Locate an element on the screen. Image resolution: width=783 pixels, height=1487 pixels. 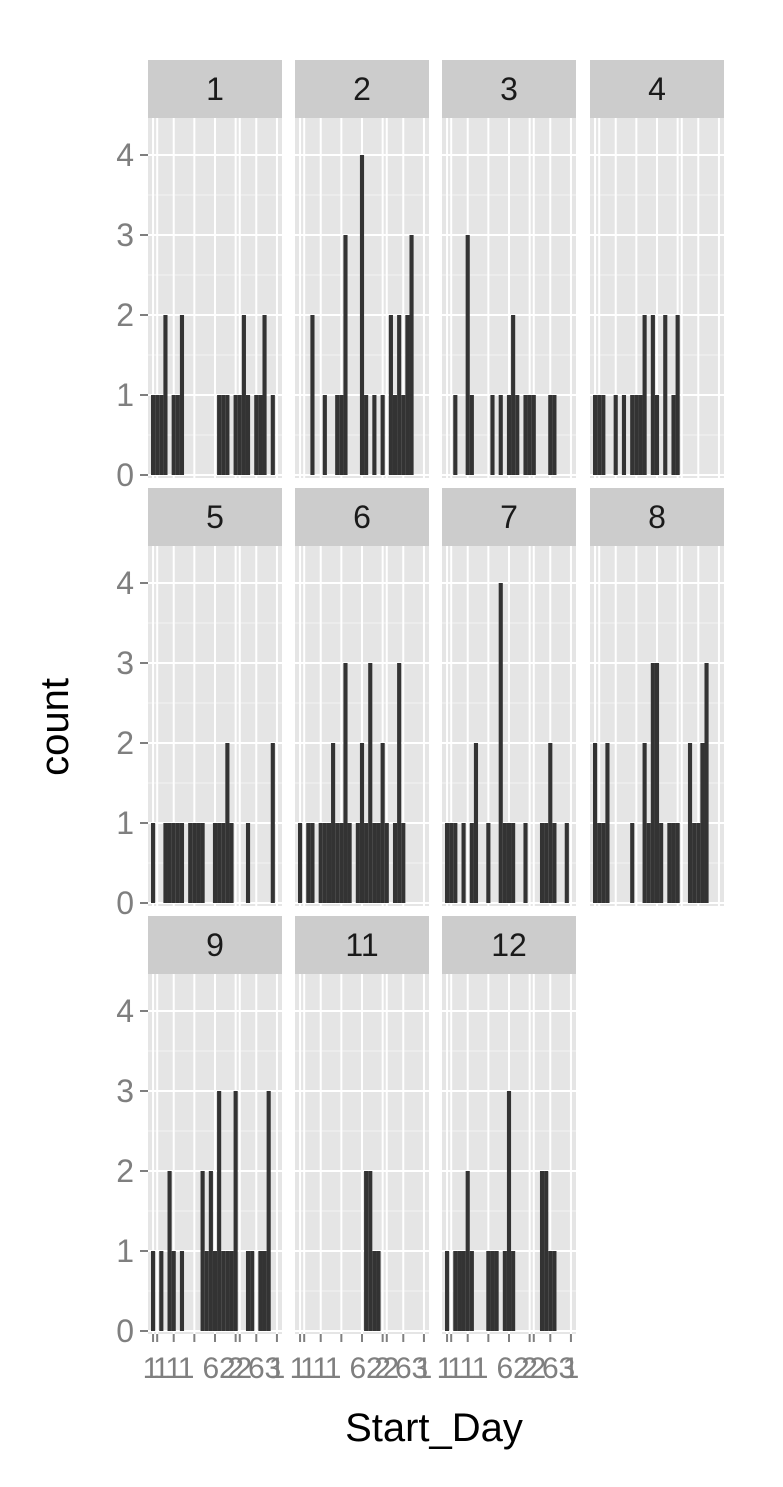
facet-strip-label: 9 is located at coordinates (215, 945).